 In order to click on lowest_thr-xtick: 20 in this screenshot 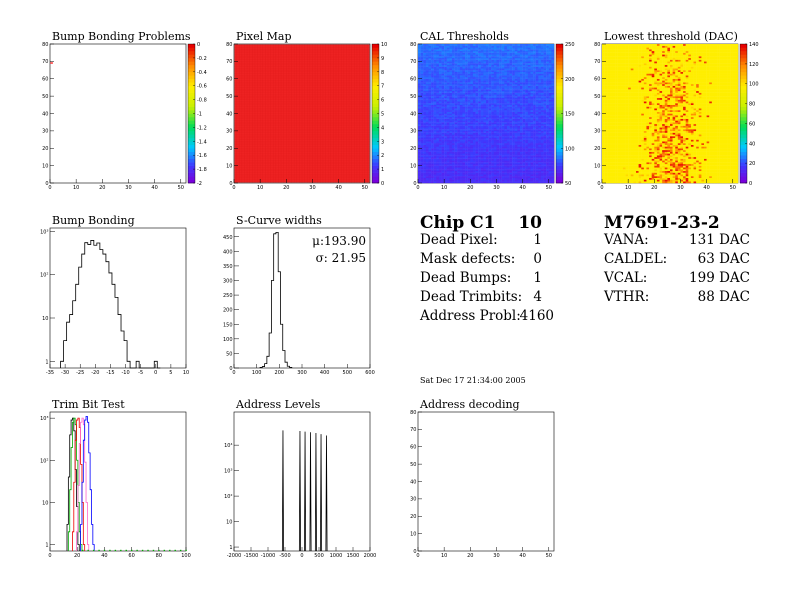, I will do `click(654, 188)`.